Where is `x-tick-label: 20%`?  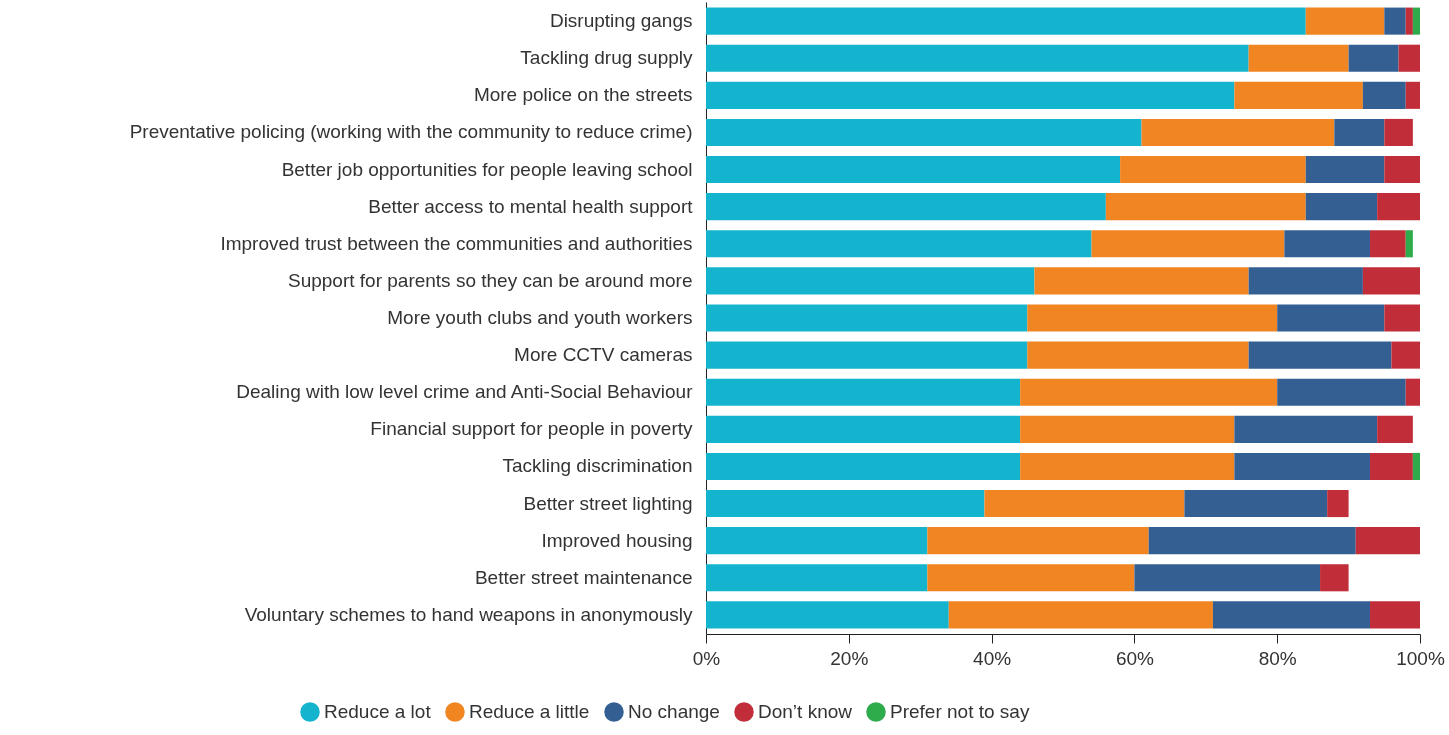 x-tick-label: 20% is located at coordinates (849, 658).